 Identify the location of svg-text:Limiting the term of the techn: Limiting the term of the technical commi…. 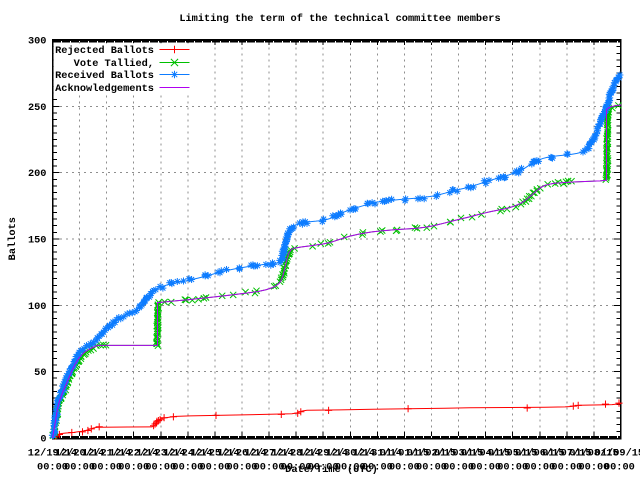
(339, 19).